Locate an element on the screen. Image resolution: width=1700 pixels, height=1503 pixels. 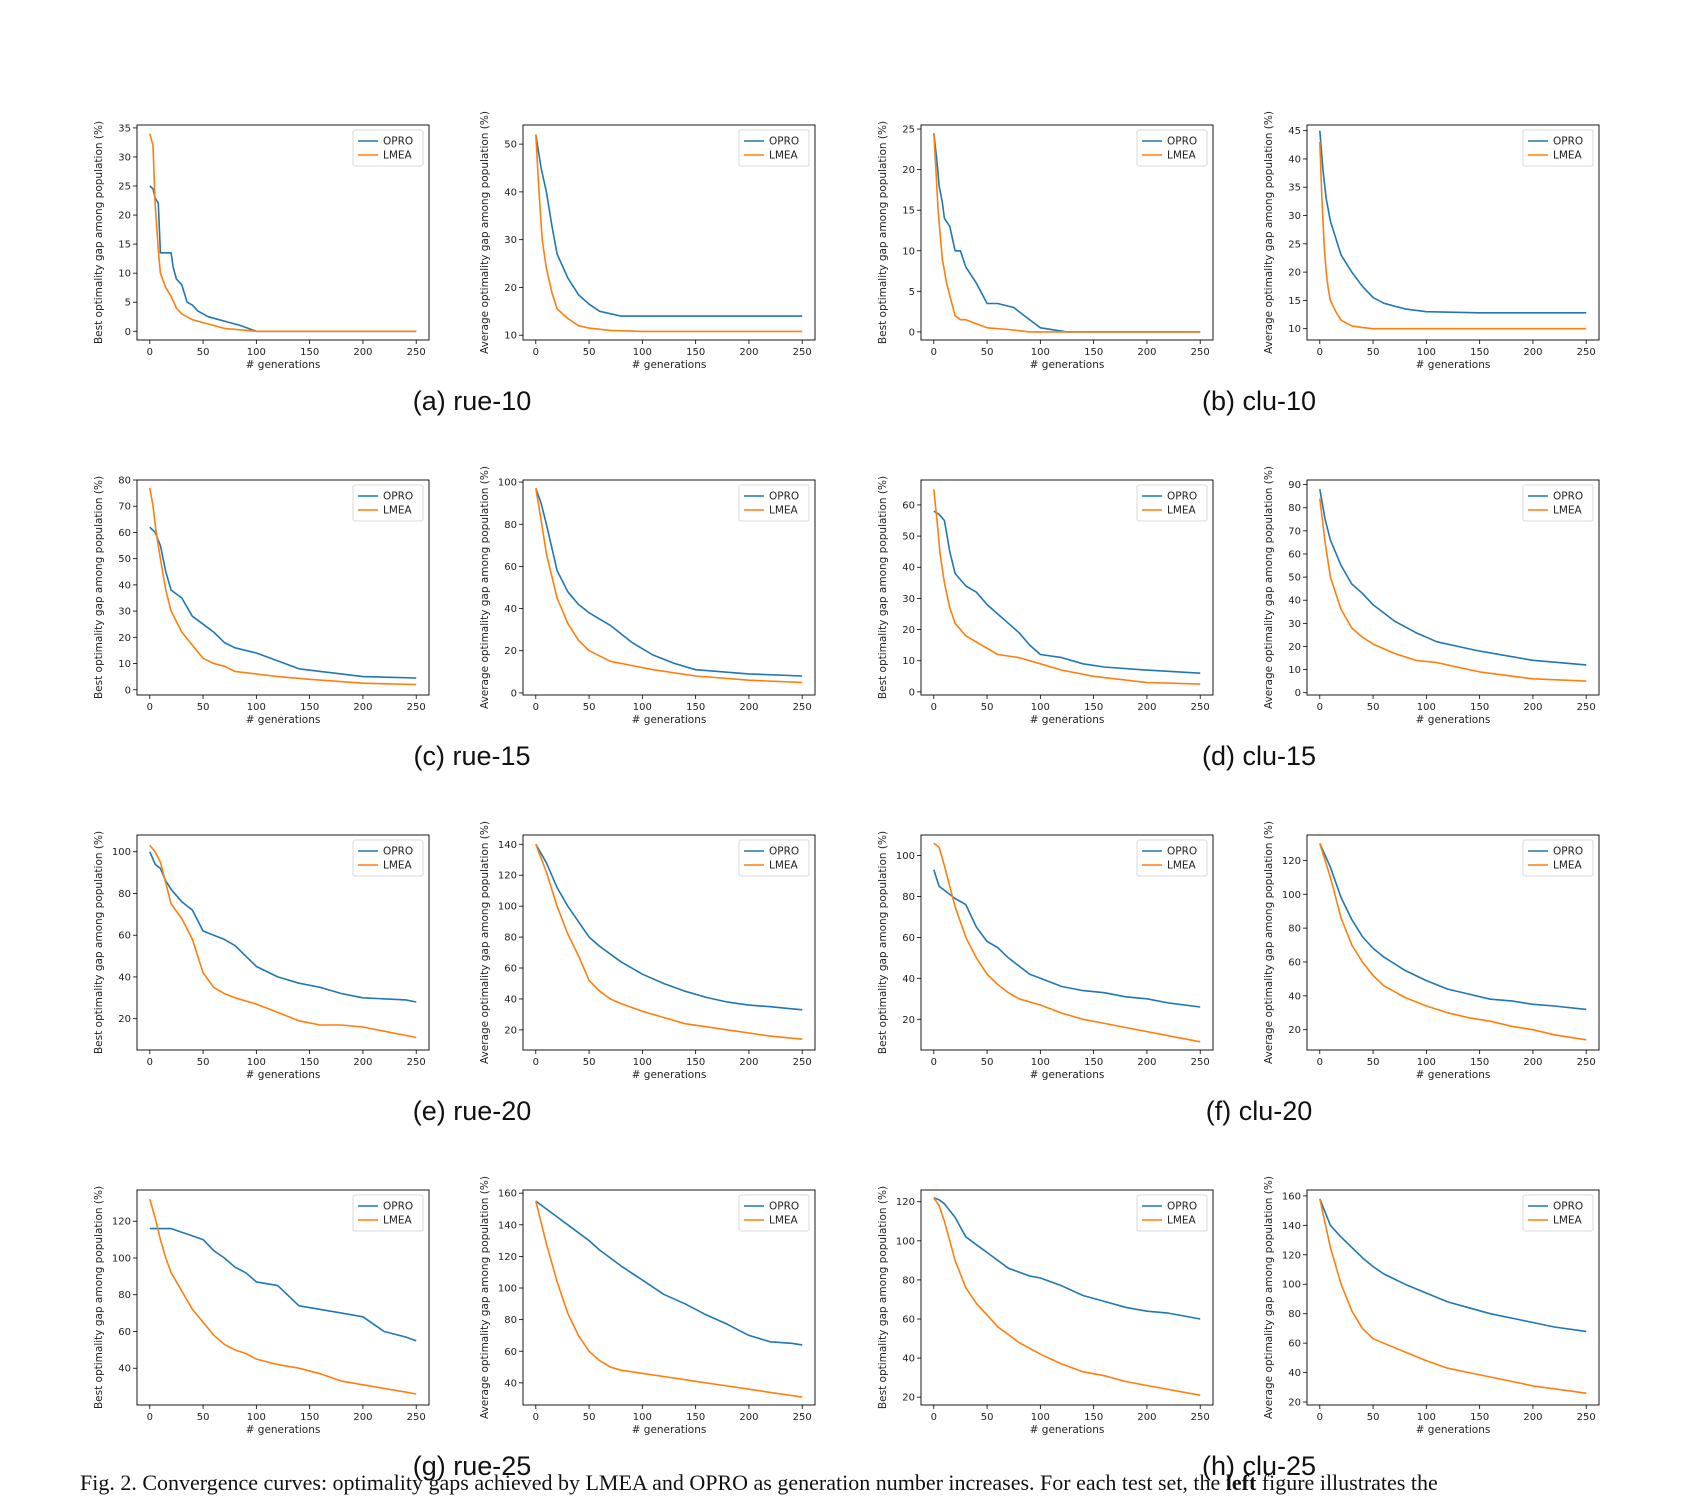
y-tick-label: 60 is located at coordinates (1294, 554).